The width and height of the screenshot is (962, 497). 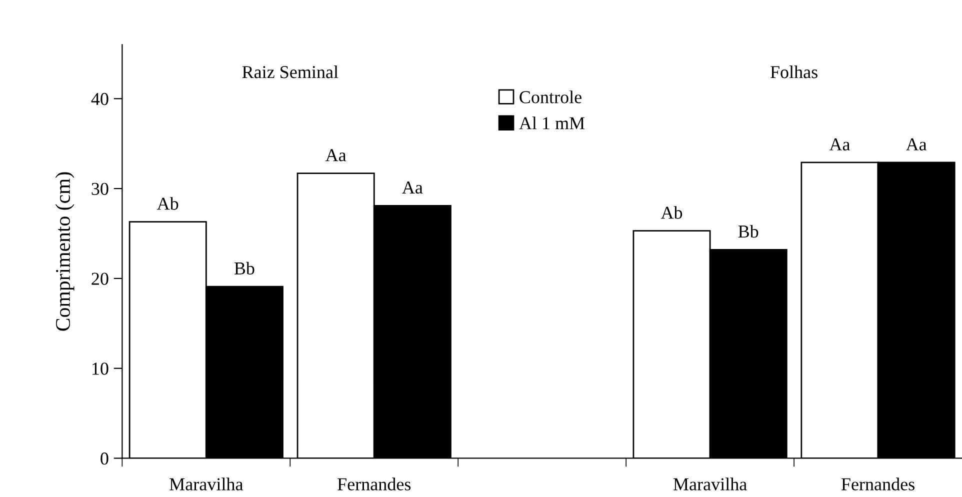 I want to click on y-tick-label: 10, so click(x=100, y=368).